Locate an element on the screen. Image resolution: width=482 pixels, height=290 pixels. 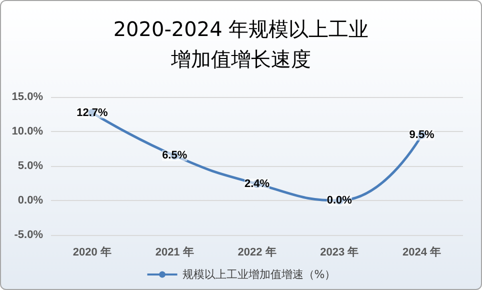
x-tick-label: 2020 年 is located at coordinates (92, 252).